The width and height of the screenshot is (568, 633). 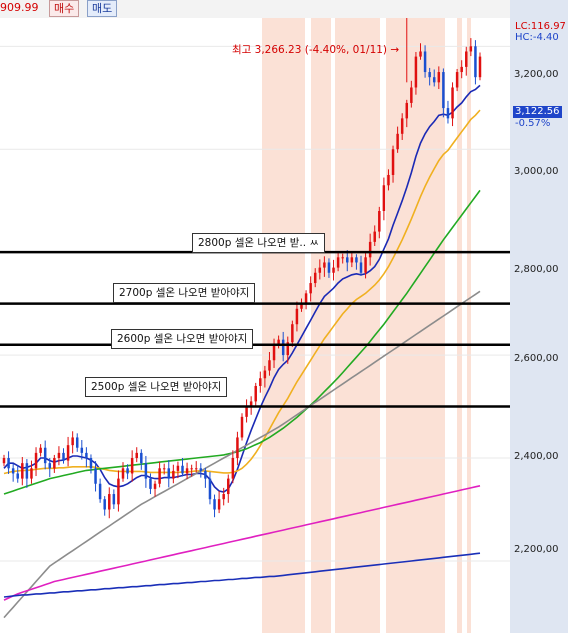 I want to click on y-tick-2400: 2,400,00, so click(x=536, y=456).